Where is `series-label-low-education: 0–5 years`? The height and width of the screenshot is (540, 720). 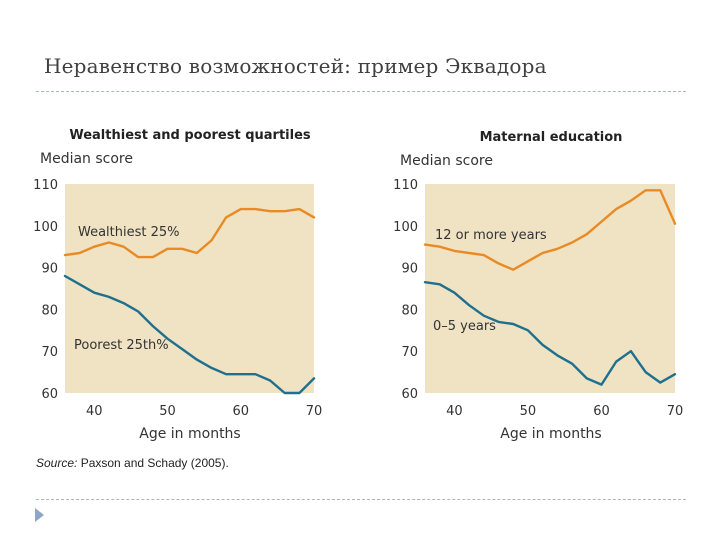 series-label-low-education: 0–5 years is located at coordinates (464, 326).